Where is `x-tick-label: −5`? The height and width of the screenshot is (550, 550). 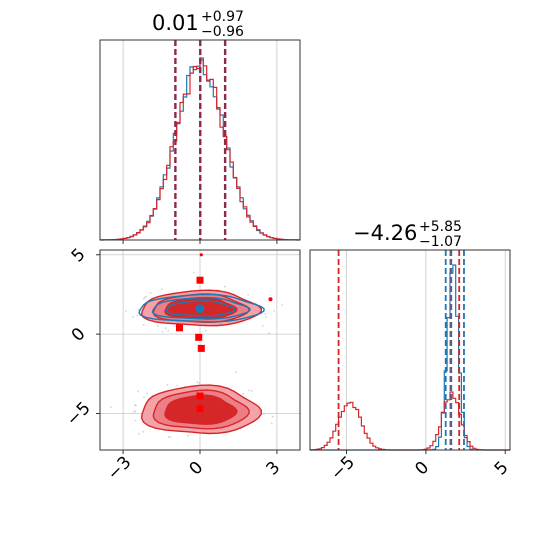
x-tick-label: −5 is located at coordinates (343, 469).